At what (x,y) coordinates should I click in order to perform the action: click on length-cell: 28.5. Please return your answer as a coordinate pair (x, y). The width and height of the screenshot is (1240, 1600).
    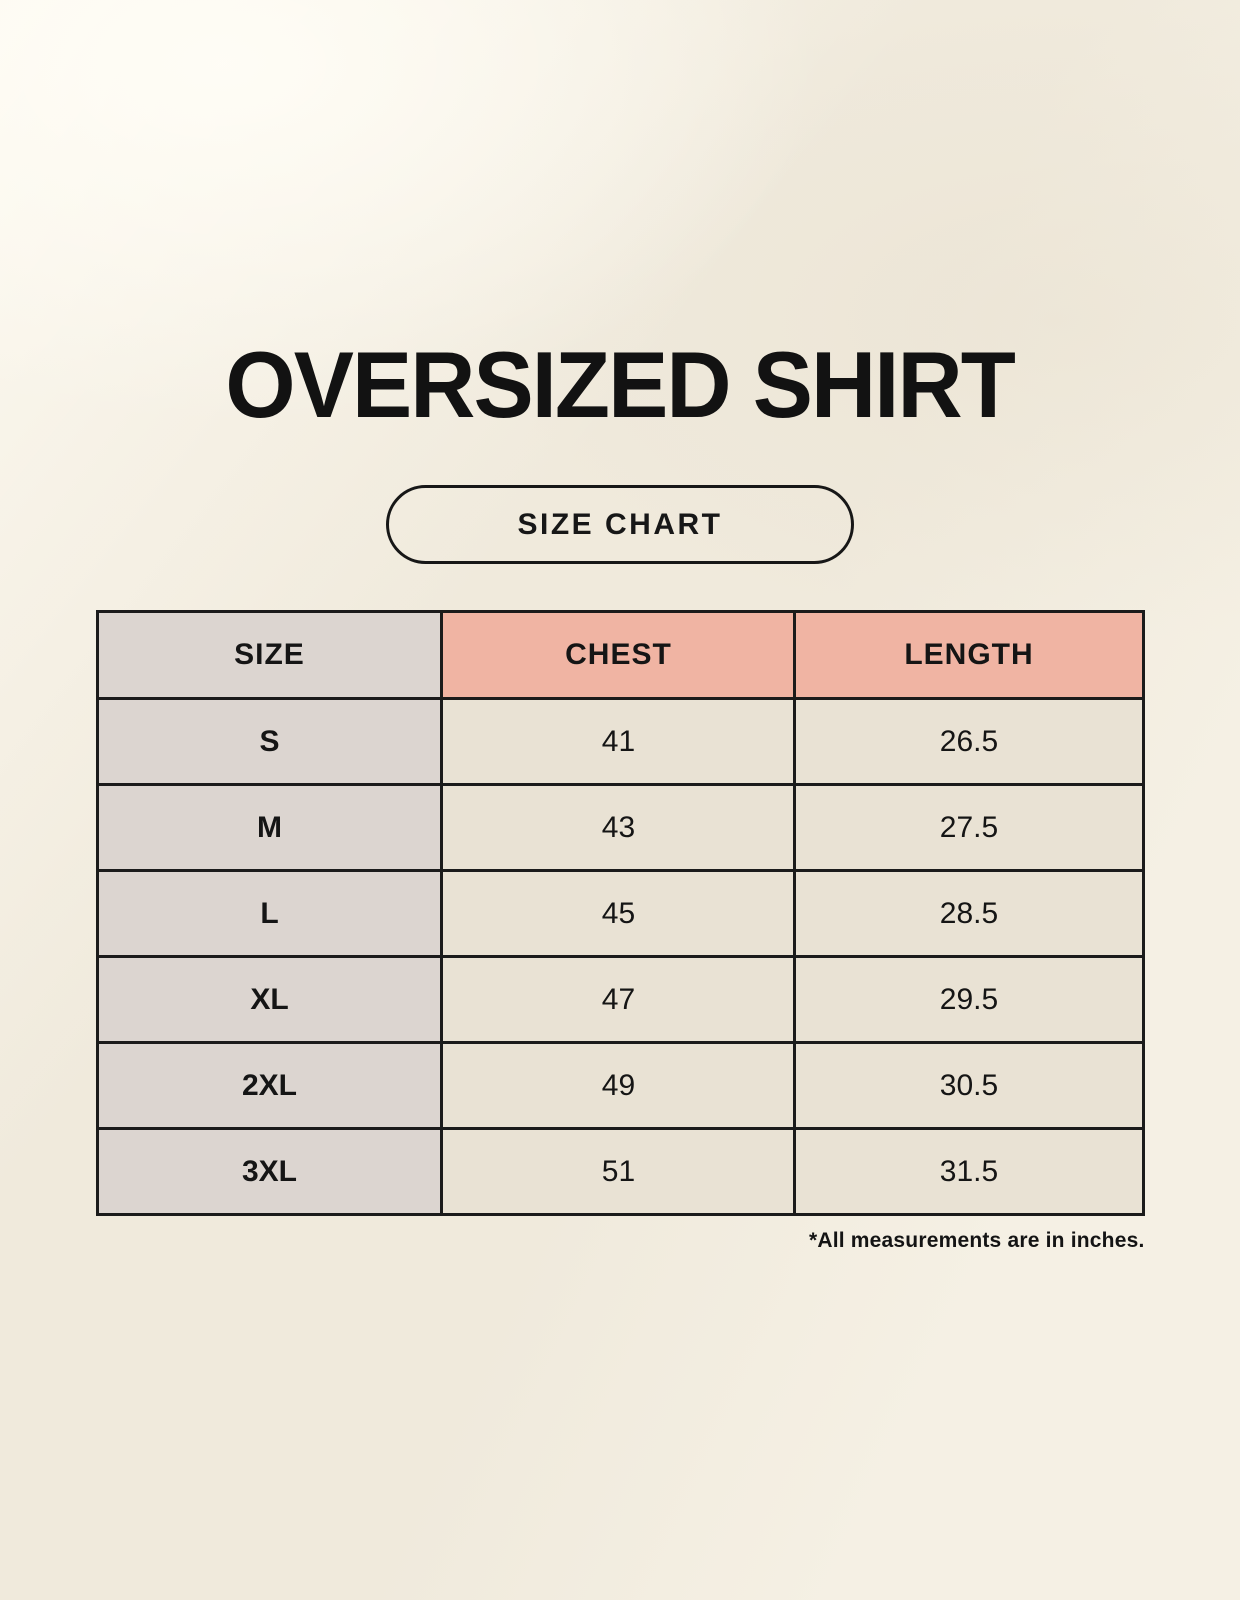
    Looking at the image, I should click on (969, 913).